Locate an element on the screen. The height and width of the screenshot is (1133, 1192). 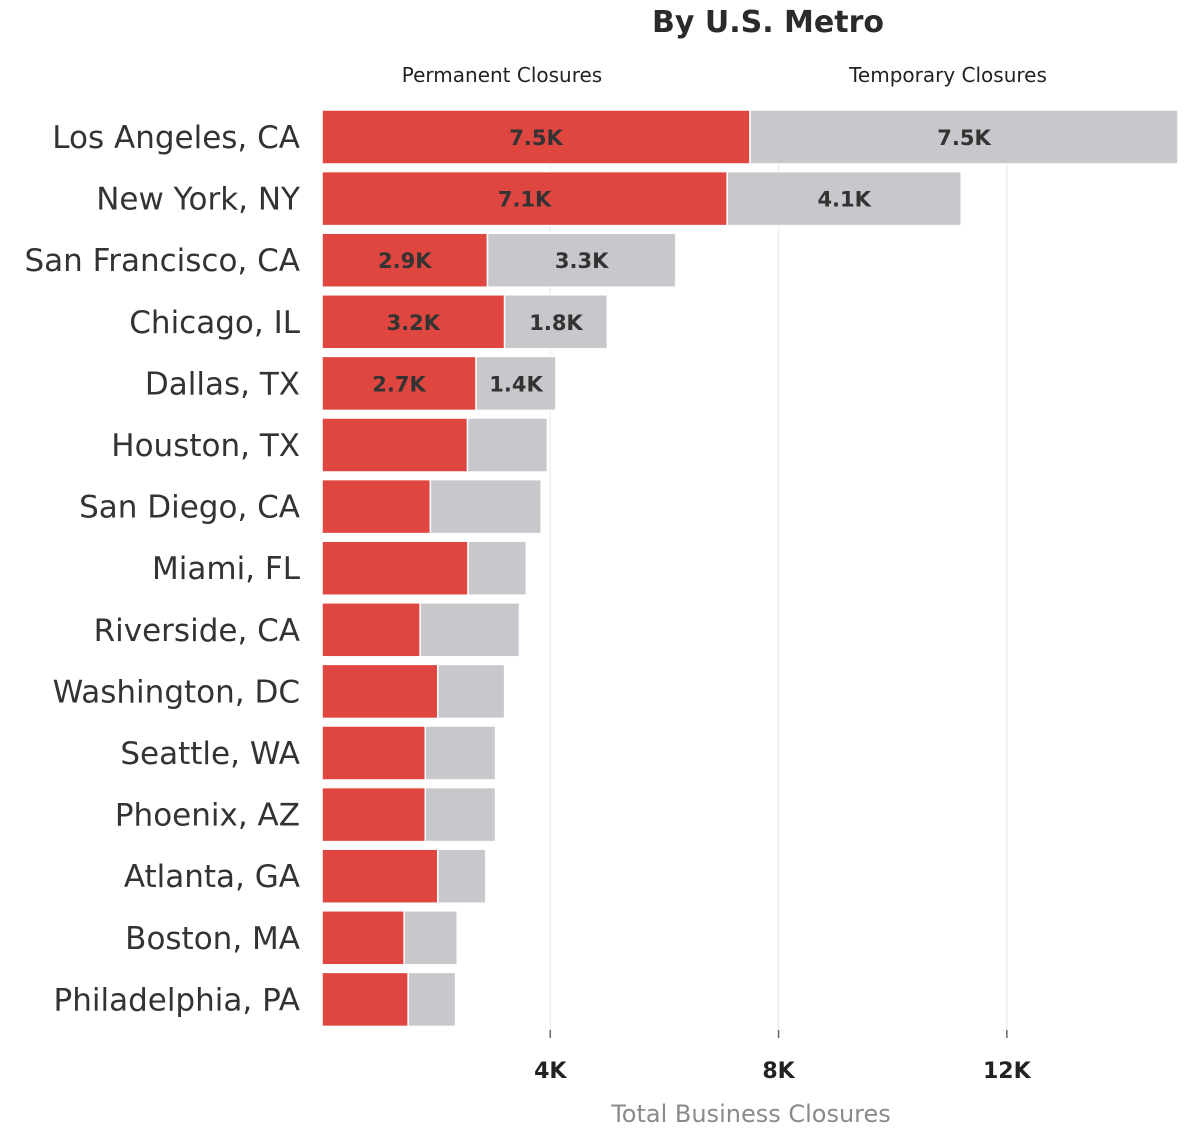
bar-label-temporary: 7.5K is located at coordinates (964, 138).